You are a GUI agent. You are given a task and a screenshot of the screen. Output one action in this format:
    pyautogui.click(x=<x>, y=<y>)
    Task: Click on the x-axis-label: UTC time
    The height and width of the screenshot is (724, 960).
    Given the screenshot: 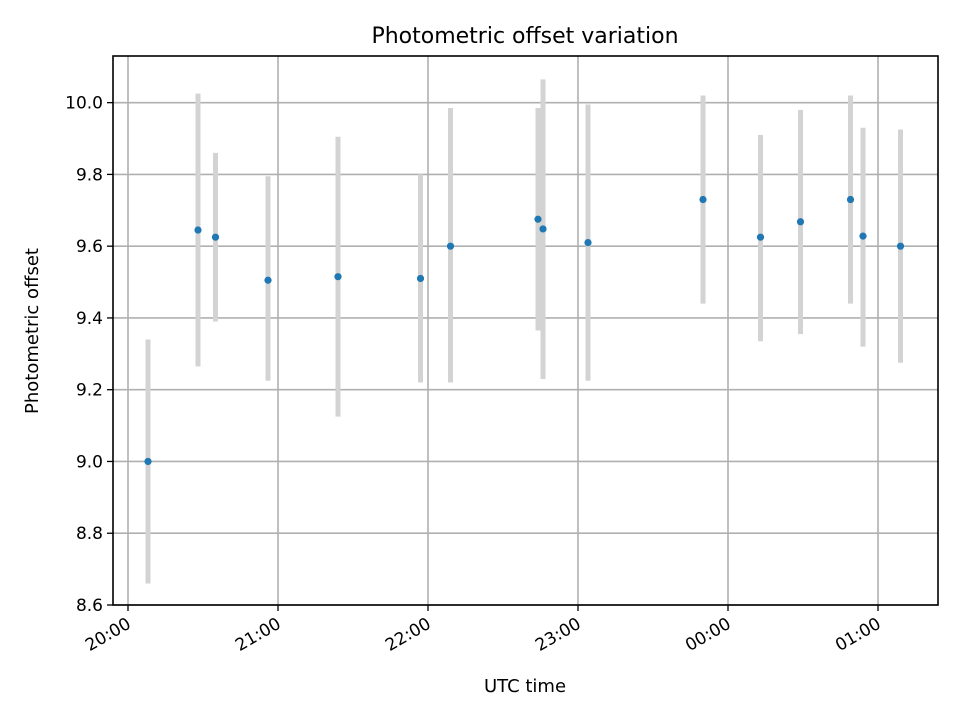 What is the action you would take?
    pyautogui.click(x=525, y=686)
    